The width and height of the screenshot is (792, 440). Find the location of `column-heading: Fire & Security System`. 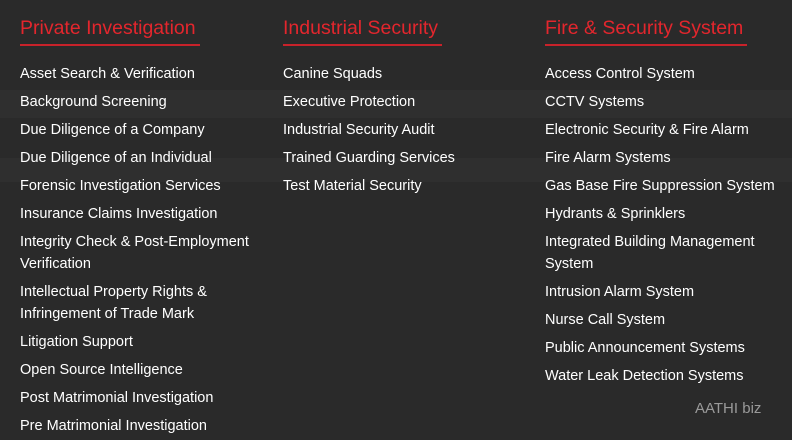

column-heading: Fire & Security System is located at coordinates (646, 30).